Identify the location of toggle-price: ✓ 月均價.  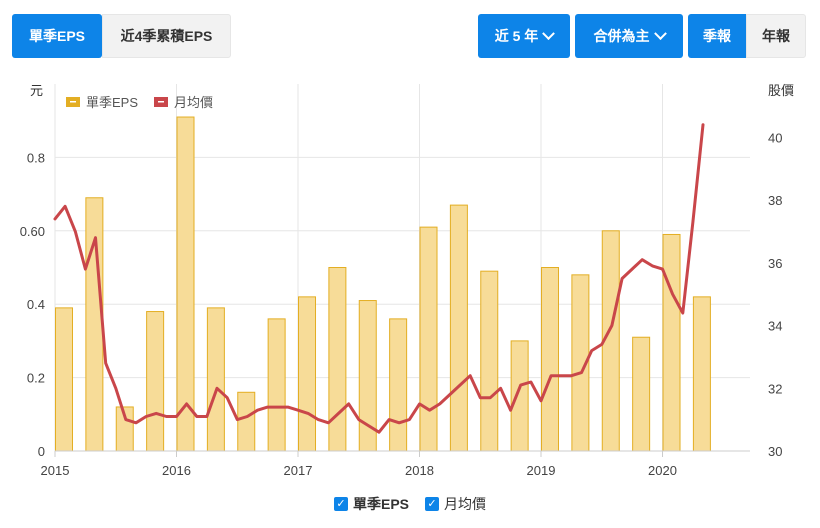
(455, 504).